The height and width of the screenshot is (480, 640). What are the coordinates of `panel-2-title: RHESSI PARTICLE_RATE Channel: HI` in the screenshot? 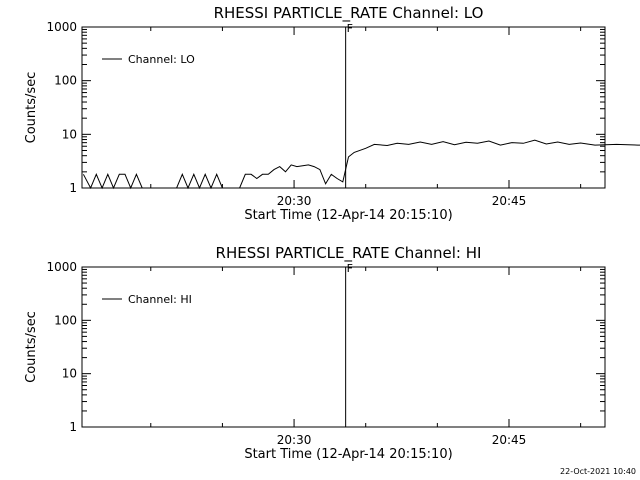 It's located at (349, 253).